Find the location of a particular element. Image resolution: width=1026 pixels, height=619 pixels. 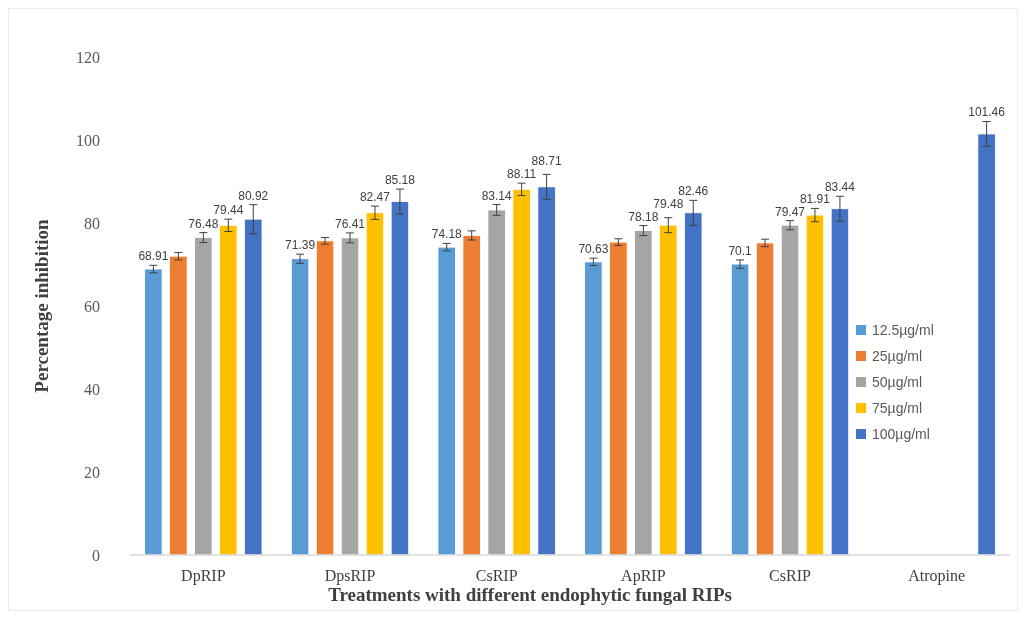

legend-label: 25µg/ml is located at coordinates (897, 355).